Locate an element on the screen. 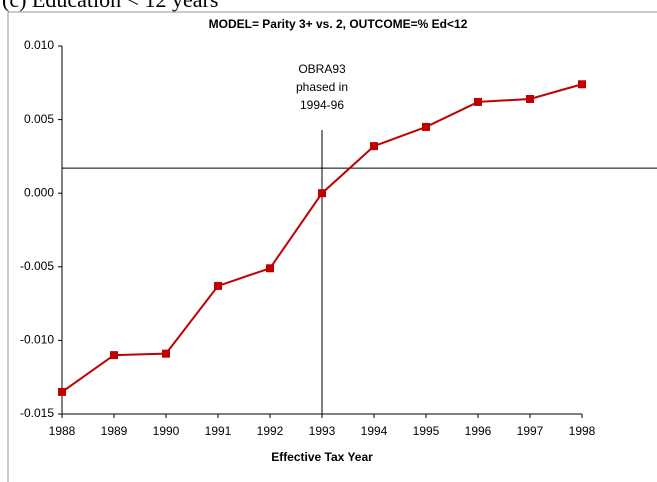 This screenshot has height=482, width=657. x-axis-label: Effective Tax Year is located at coordinates (322, 457).